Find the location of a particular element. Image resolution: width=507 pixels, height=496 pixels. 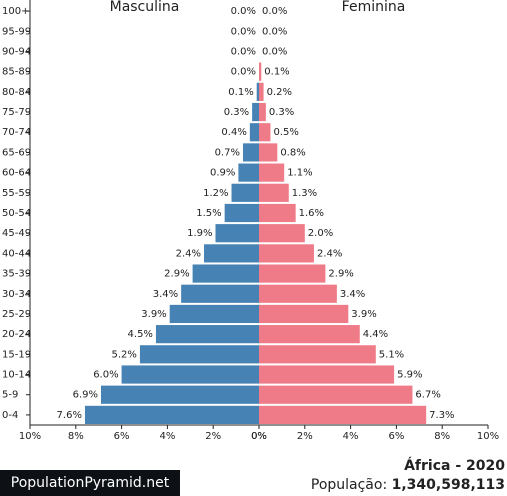

value-label: 6.0% is located at coordinates (105, 375).